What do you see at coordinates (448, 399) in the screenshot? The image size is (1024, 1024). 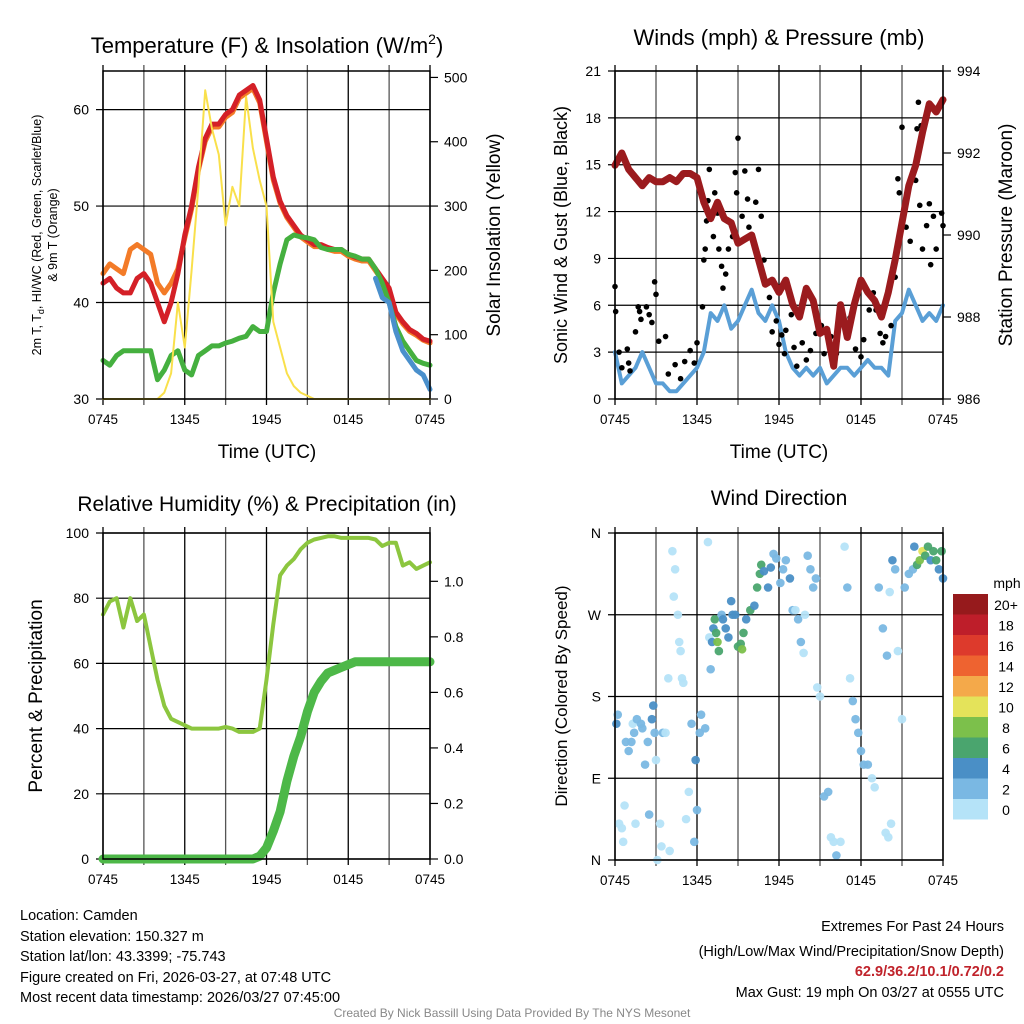 I see `y-right-tick-label: 0` at bounding box center [448, 399].